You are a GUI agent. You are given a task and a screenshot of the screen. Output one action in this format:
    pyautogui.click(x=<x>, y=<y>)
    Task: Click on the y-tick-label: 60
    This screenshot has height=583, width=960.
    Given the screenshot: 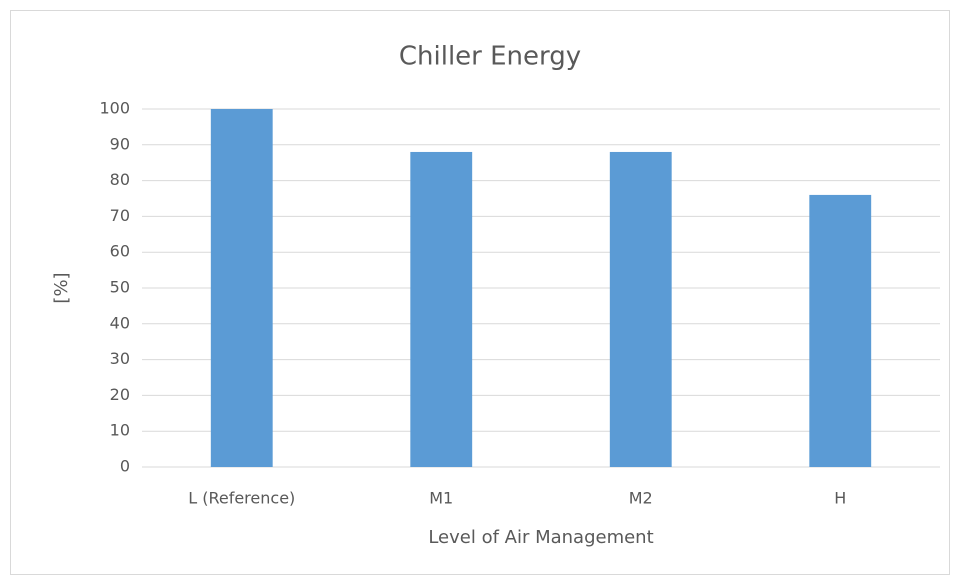 What is the action you would take?
    pyautogui.click(x=120, y=251)
    